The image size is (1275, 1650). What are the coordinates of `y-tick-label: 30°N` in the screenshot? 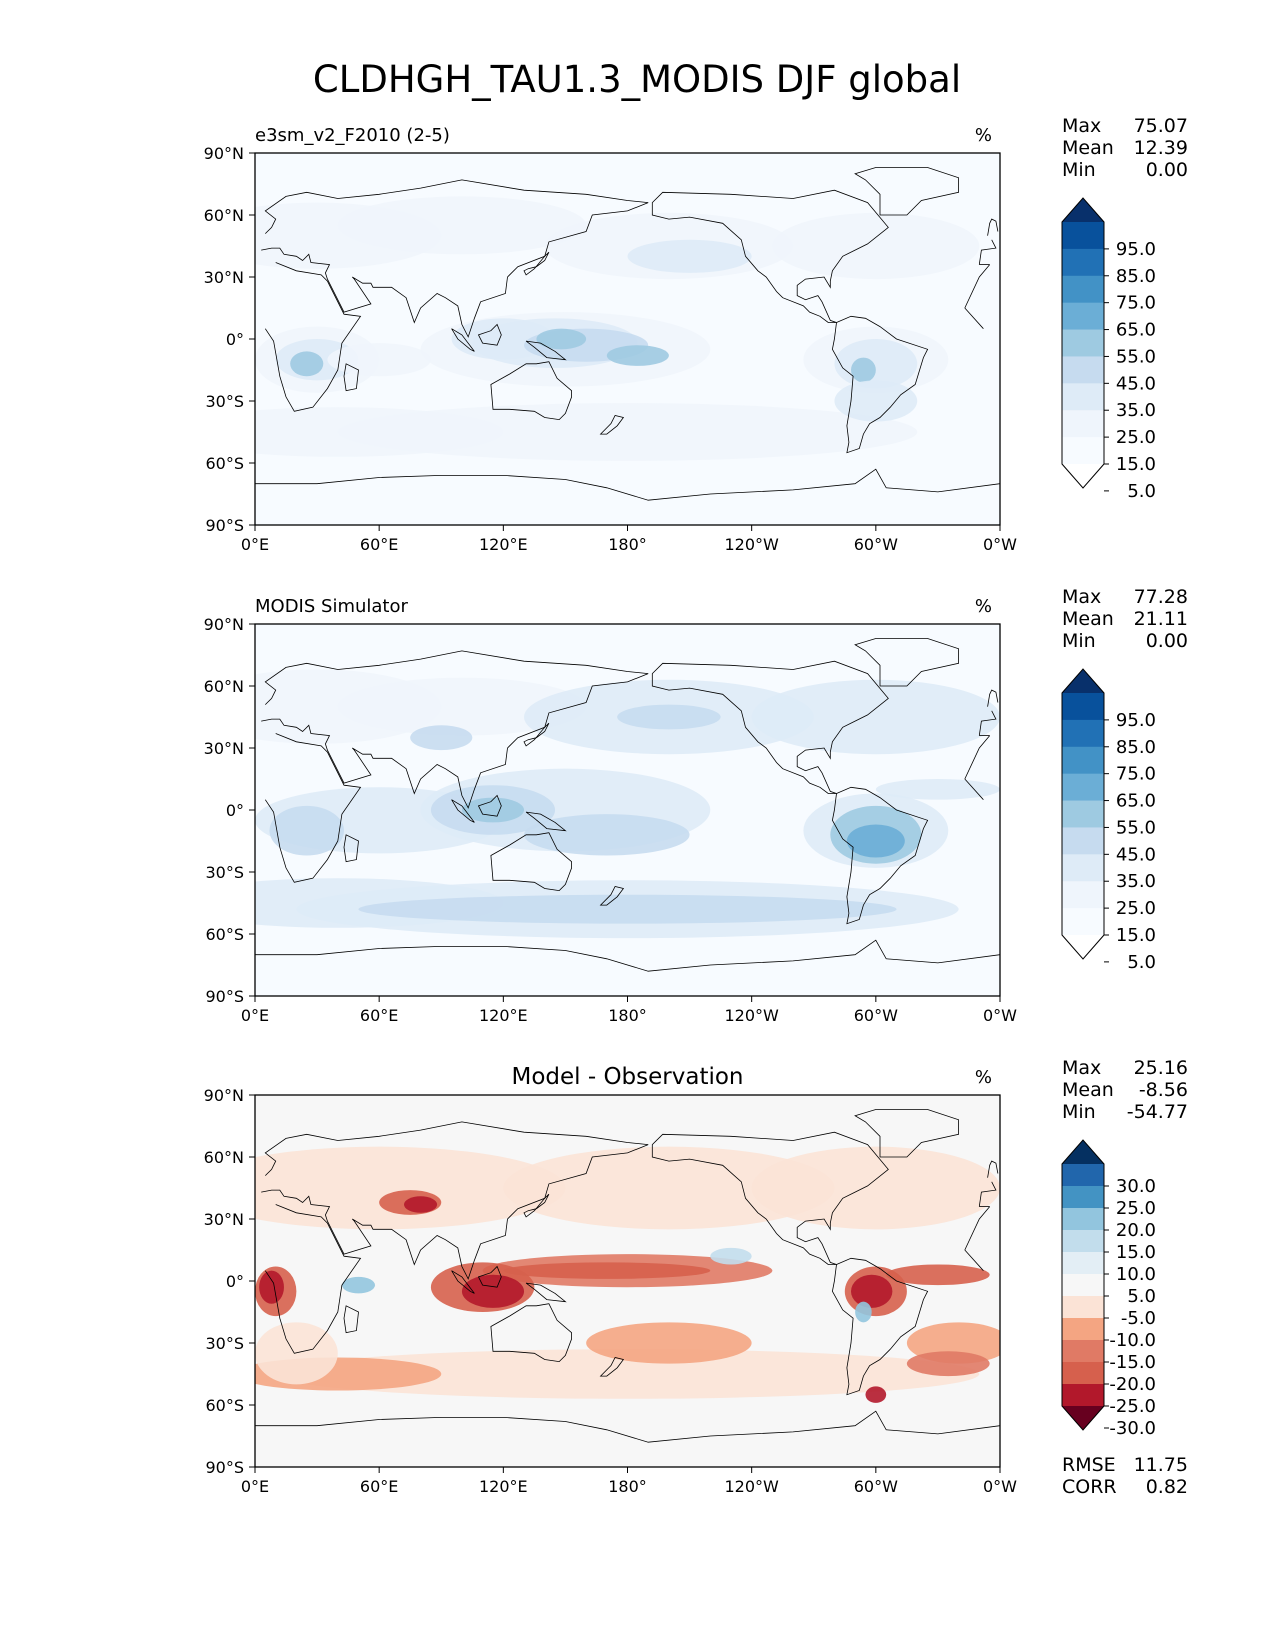 It's located at (224, 1219).